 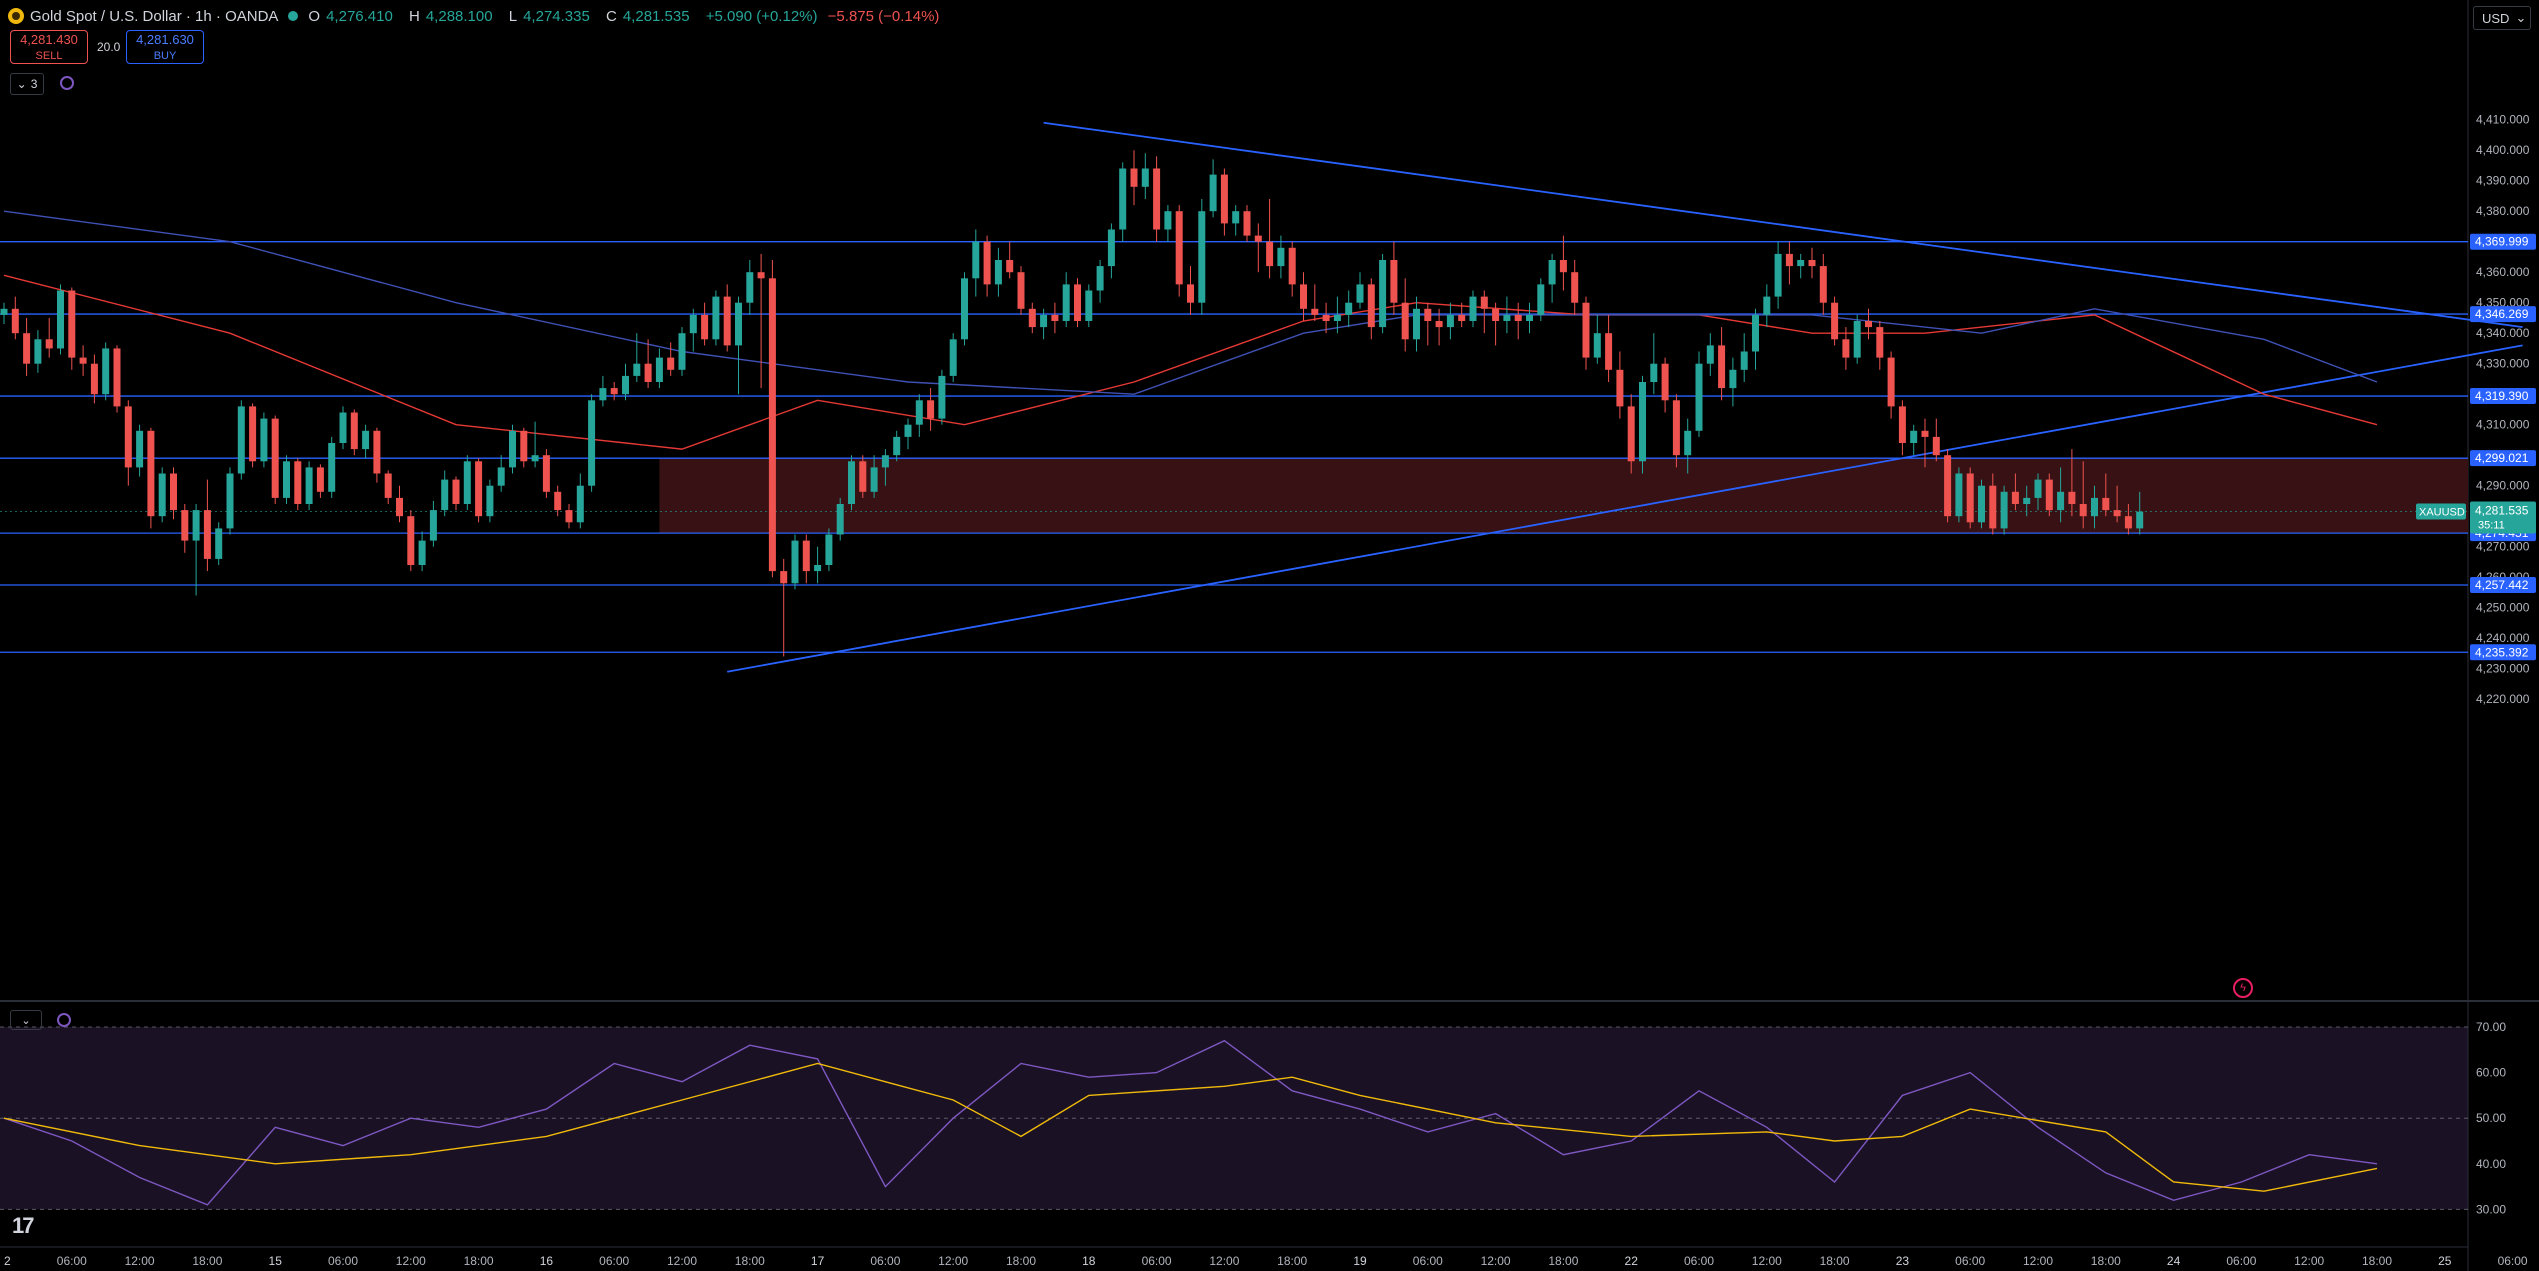 I want to click on lightning-icon: ϟ, so click(x=2243, y=988).